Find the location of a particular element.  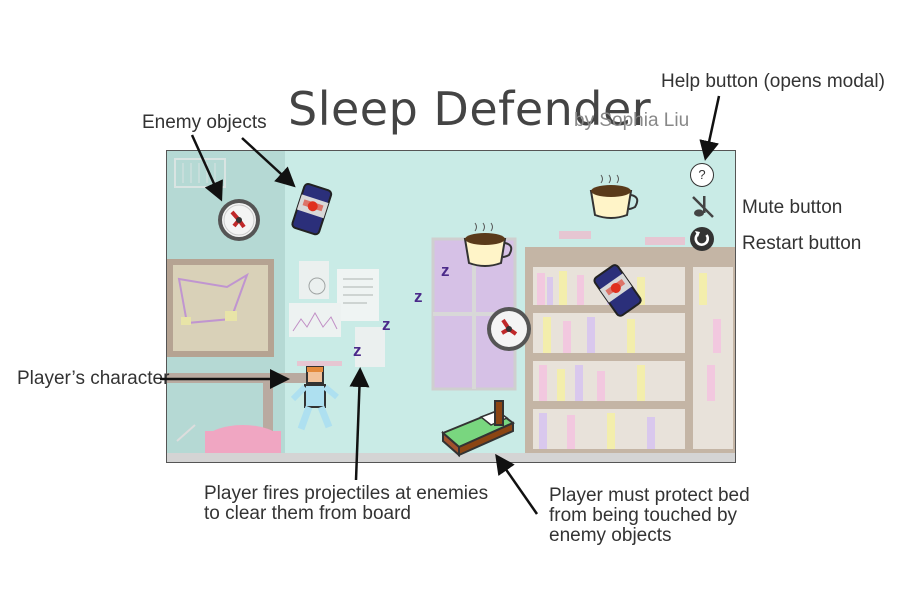

mute-icon is located at coordinates (703, 207).